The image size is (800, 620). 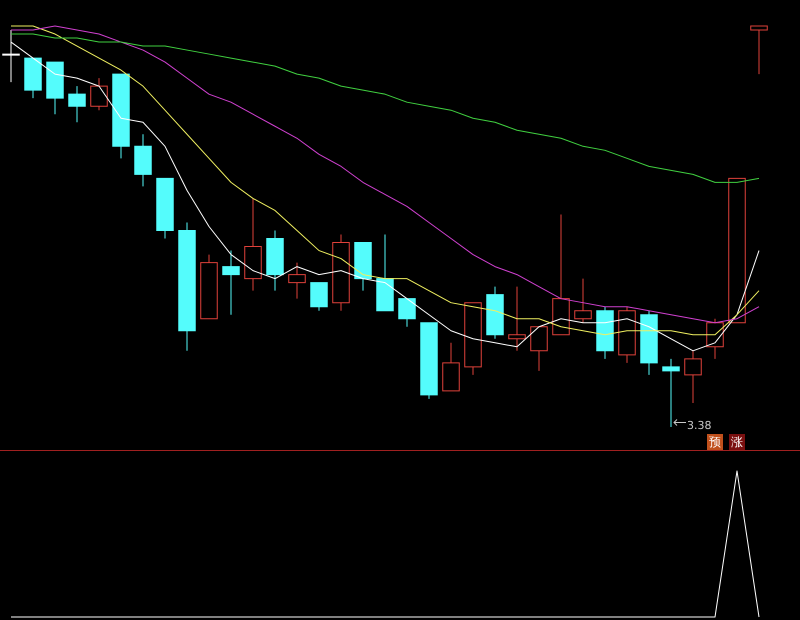 What do you see at coordinates (699, 425) in the screenshot?
I see `annotation: 3.38` at bounding box center [699, 425].